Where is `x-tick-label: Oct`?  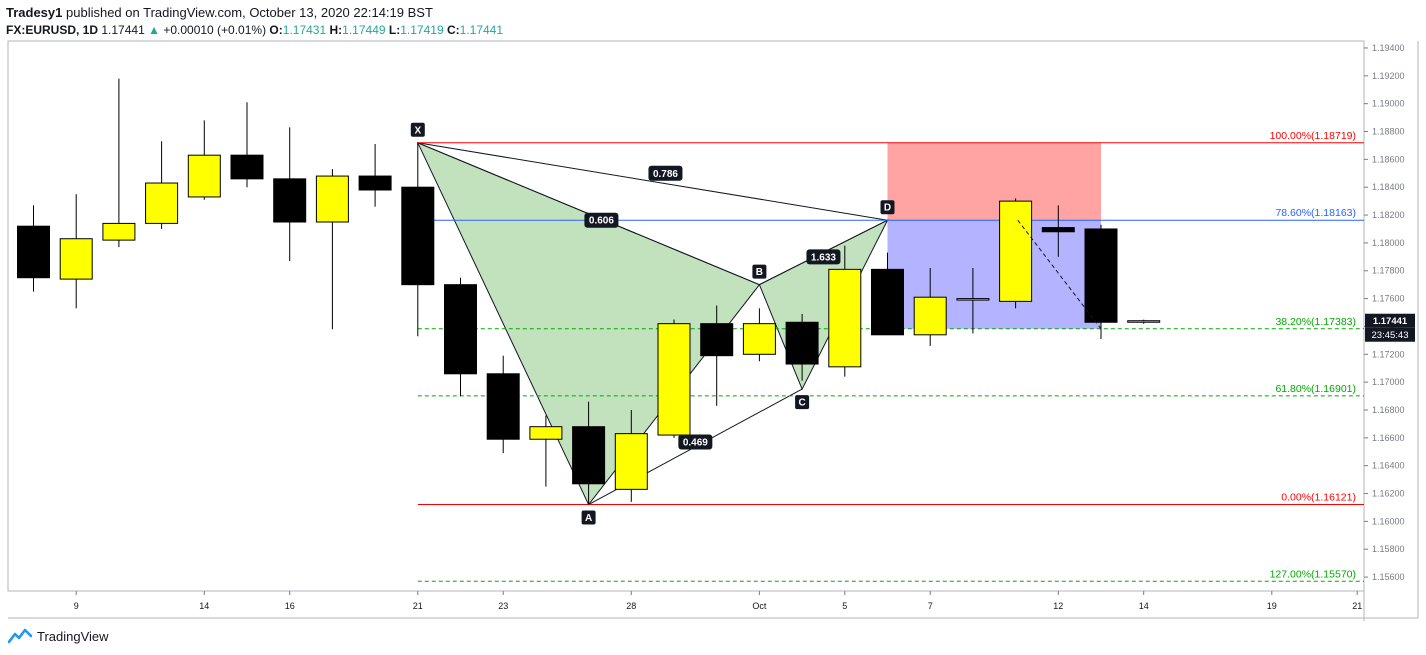 x-tick-label: Oct is located at coordinates (759, 606).